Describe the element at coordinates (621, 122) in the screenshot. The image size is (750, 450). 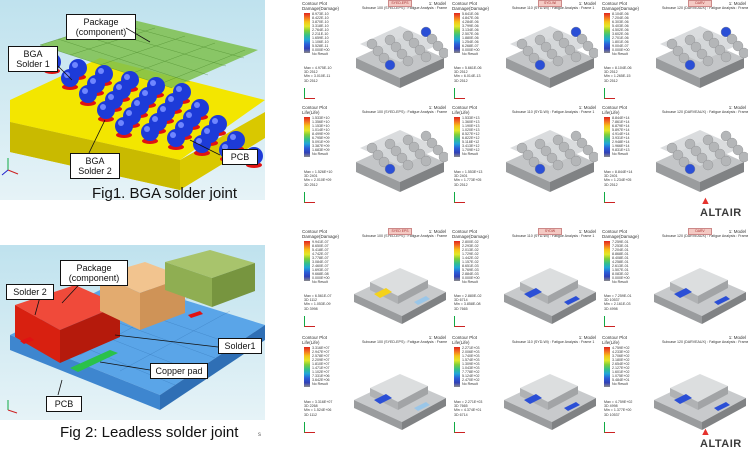
I see `legend-value: 7.861E+14` at that location.